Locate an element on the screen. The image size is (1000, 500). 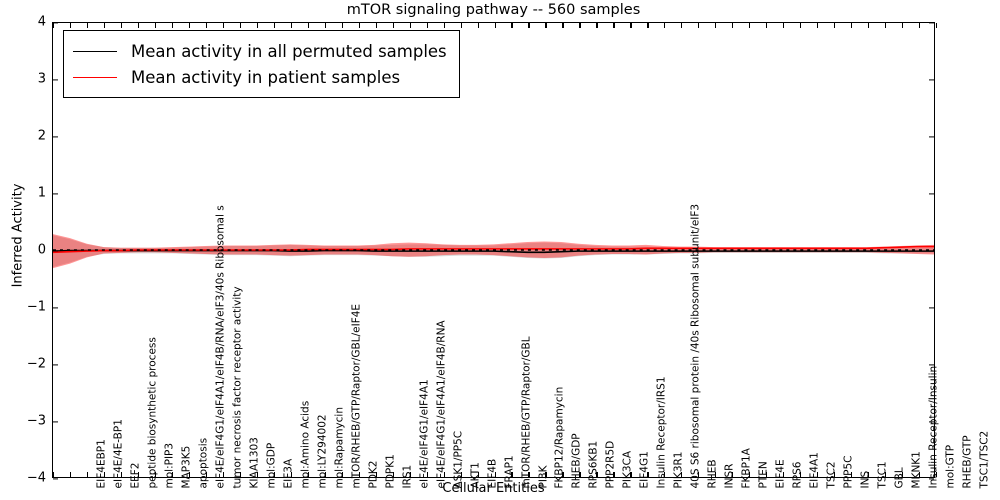
y-axis-tick-label: 3 is located at coordinates (41, 79).